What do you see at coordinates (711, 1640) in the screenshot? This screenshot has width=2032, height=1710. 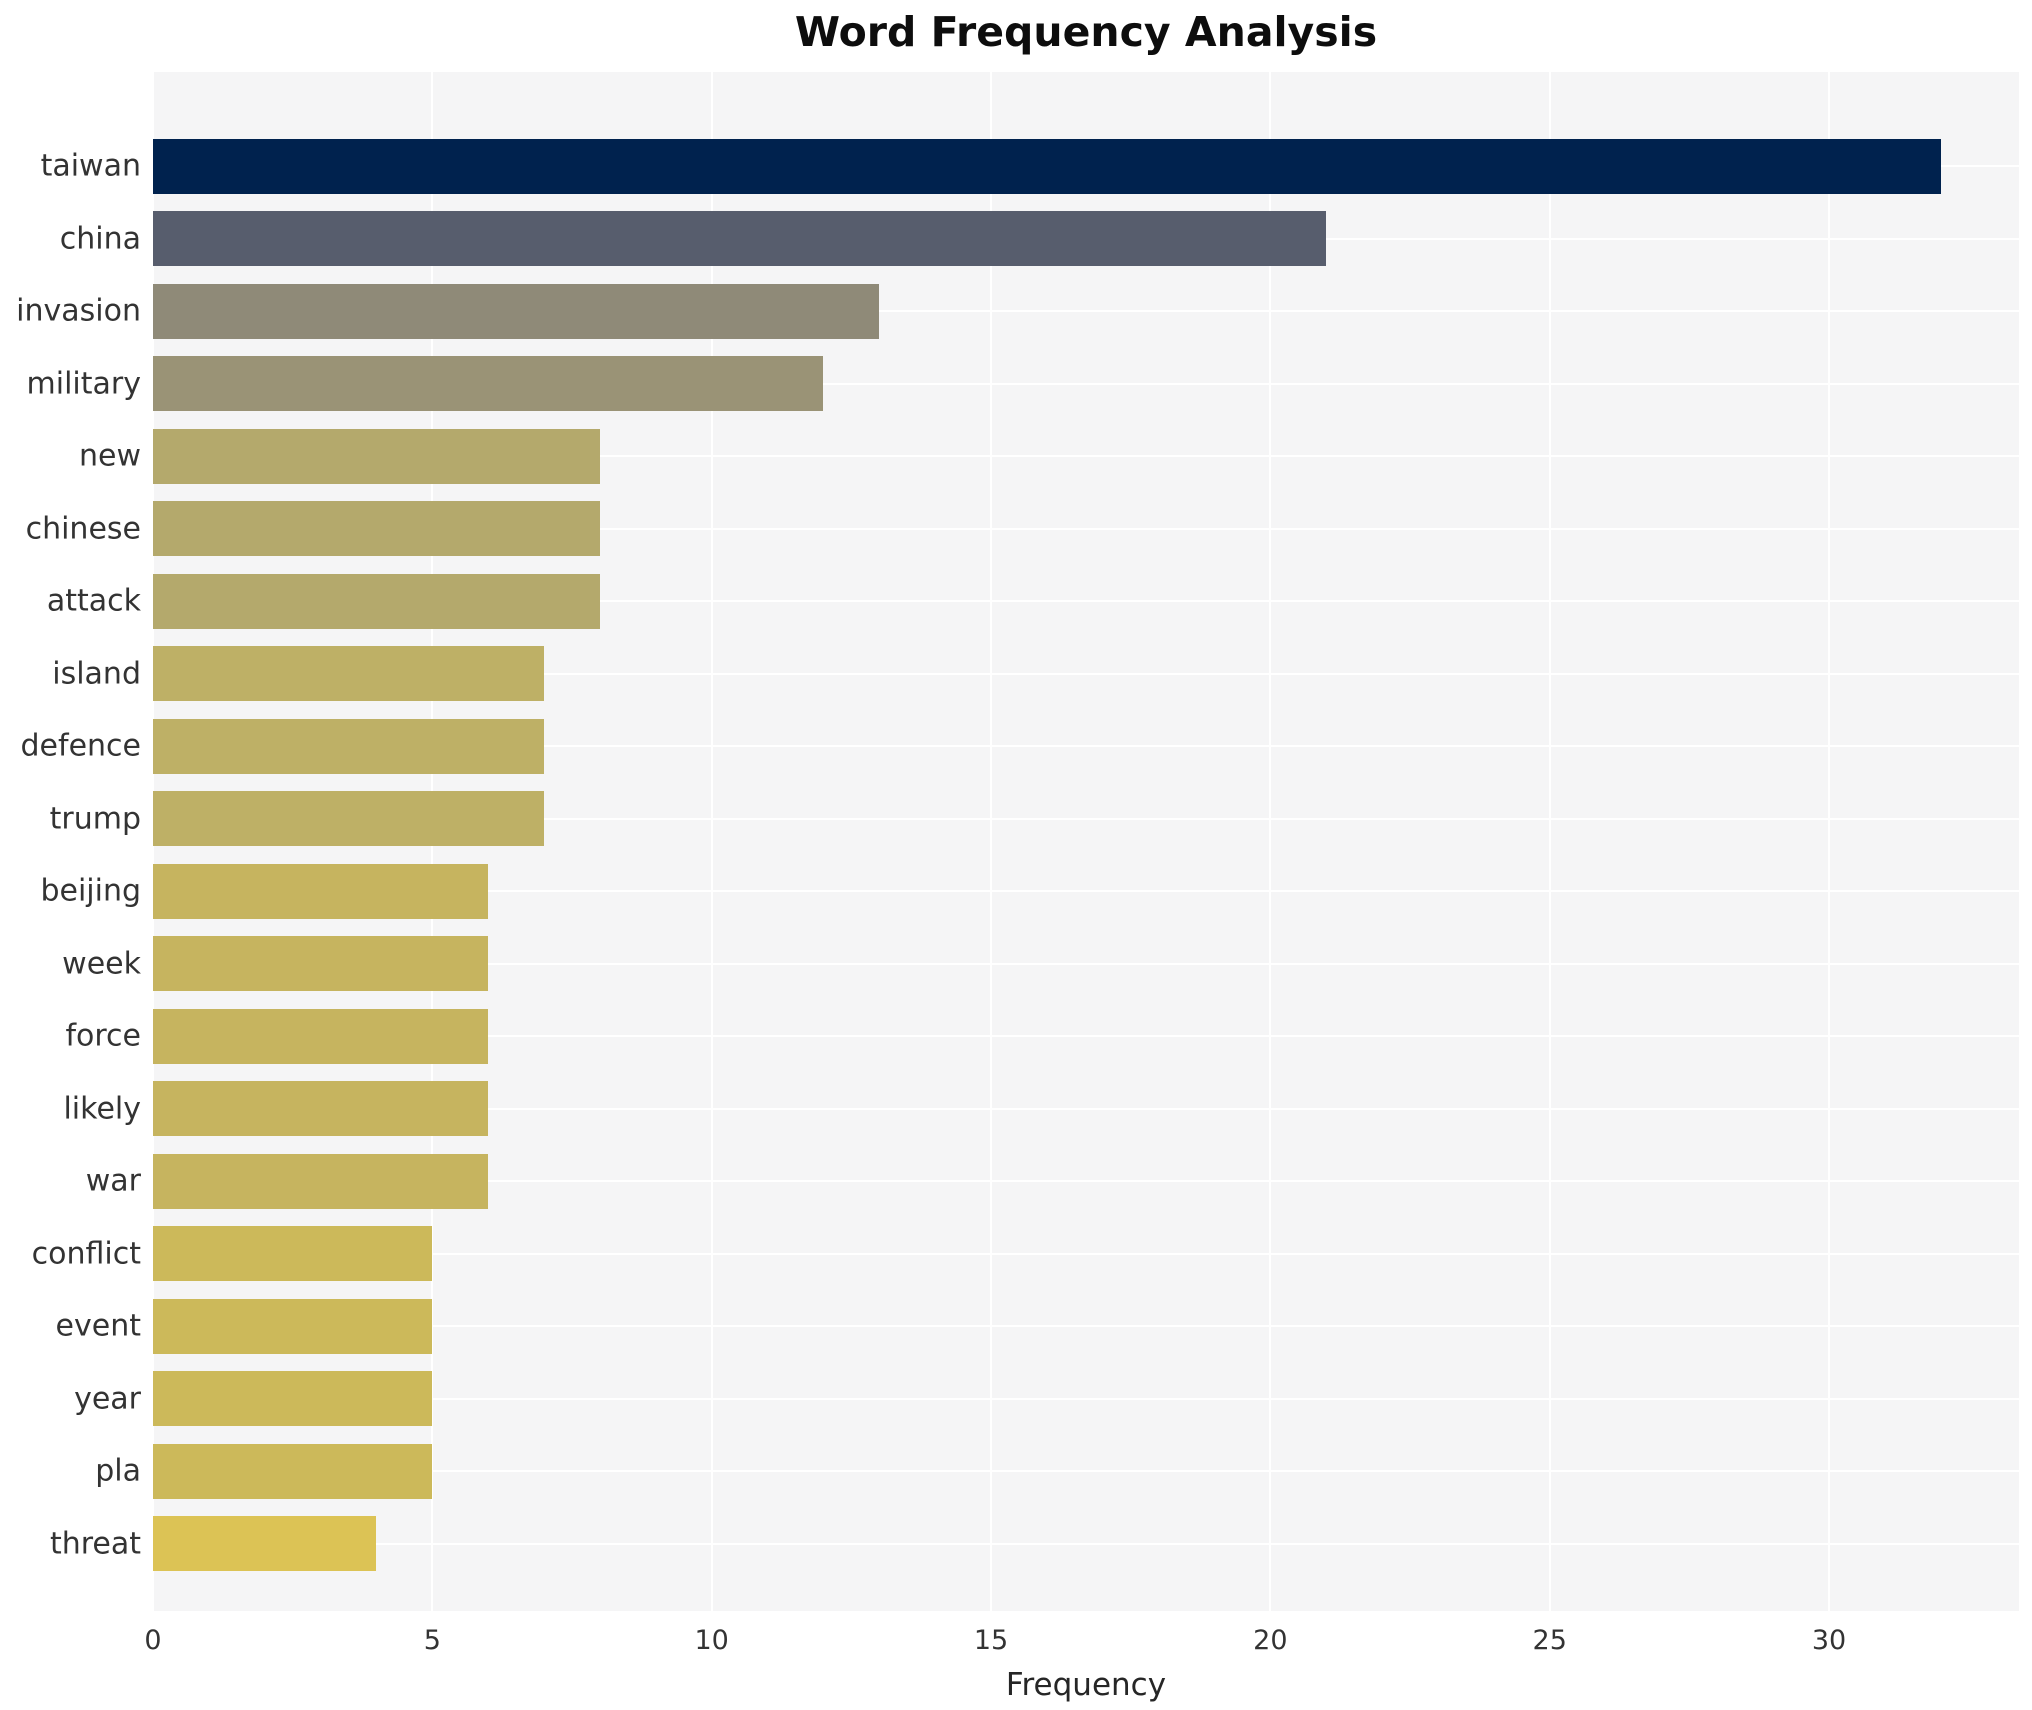 I see `x-tick-label: 10` at bounding box center [711, 1640].